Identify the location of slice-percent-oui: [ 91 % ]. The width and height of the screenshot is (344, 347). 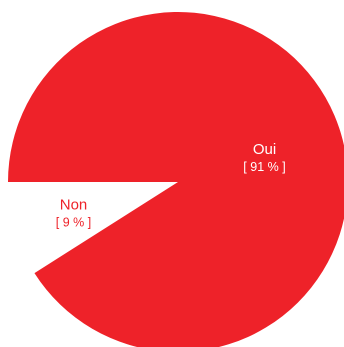
(264, 167).